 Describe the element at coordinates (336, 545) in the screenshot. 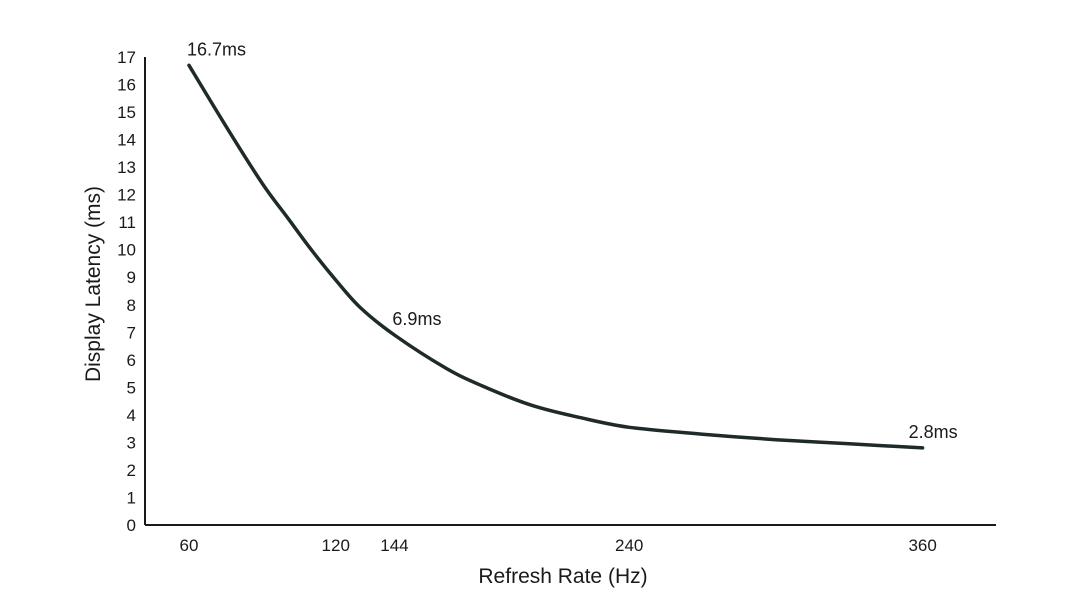

I see `x-tick-label: 120` at that location.